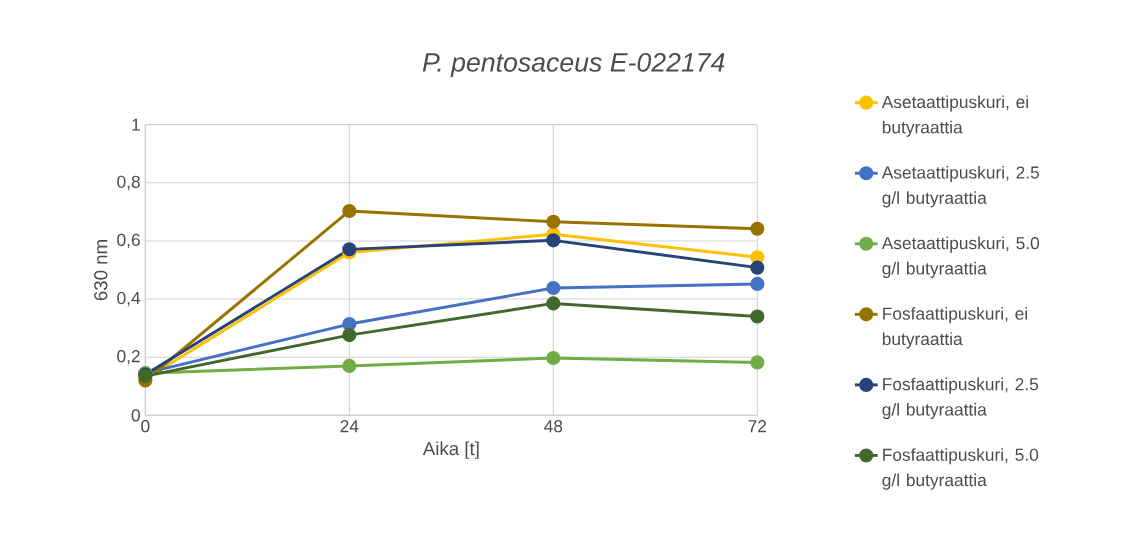 This screenshot has width=1122, height=542. I want to click on legend-label: Fosfaattipuskuri, 5.0 g/l butyraattia, so click(960, 469).